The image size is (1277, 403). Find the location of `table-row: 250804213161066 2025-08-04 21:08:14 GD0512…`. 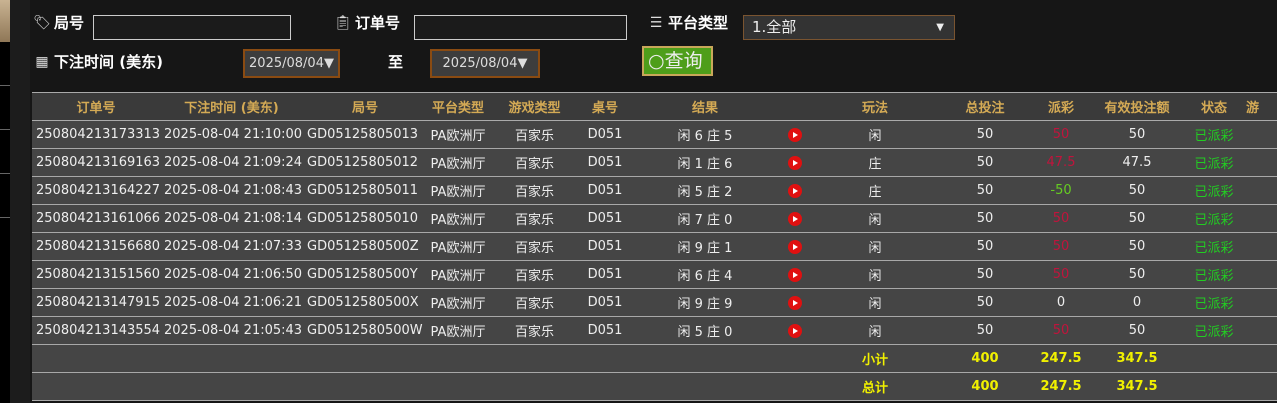

table-row: 250804213161066 2025-08-04 21:08:14 GD0512… is located at coordinates (654, 218).